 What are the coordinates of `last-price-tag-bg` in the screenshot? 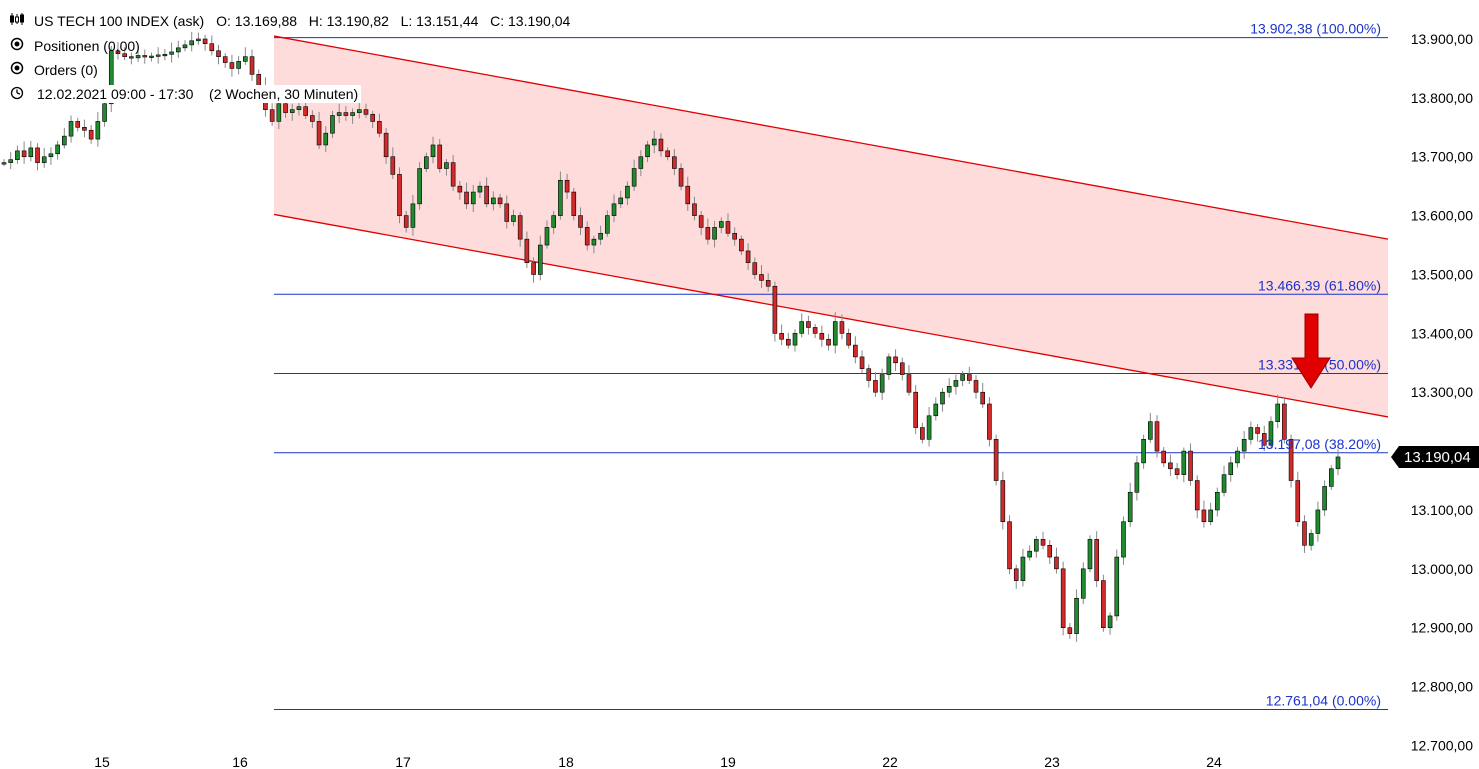 It's located at (1435, 456).